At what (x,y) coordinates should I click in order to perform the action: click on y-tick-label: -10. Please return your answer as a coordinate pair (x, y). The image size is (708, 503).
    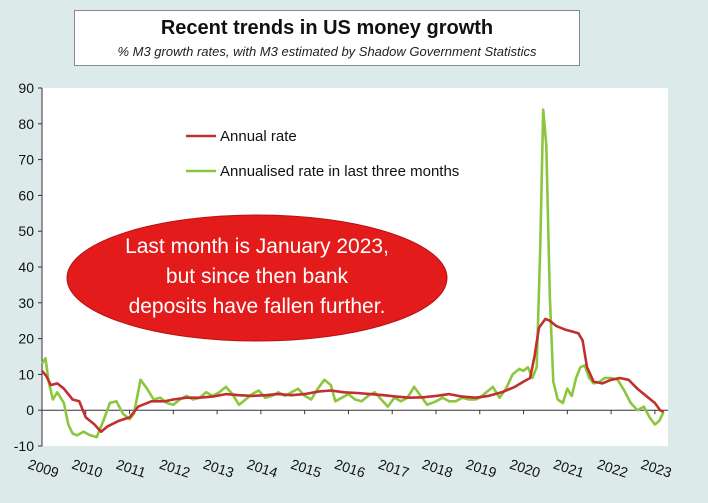
    Looking at the image, I should click on (24, 446).